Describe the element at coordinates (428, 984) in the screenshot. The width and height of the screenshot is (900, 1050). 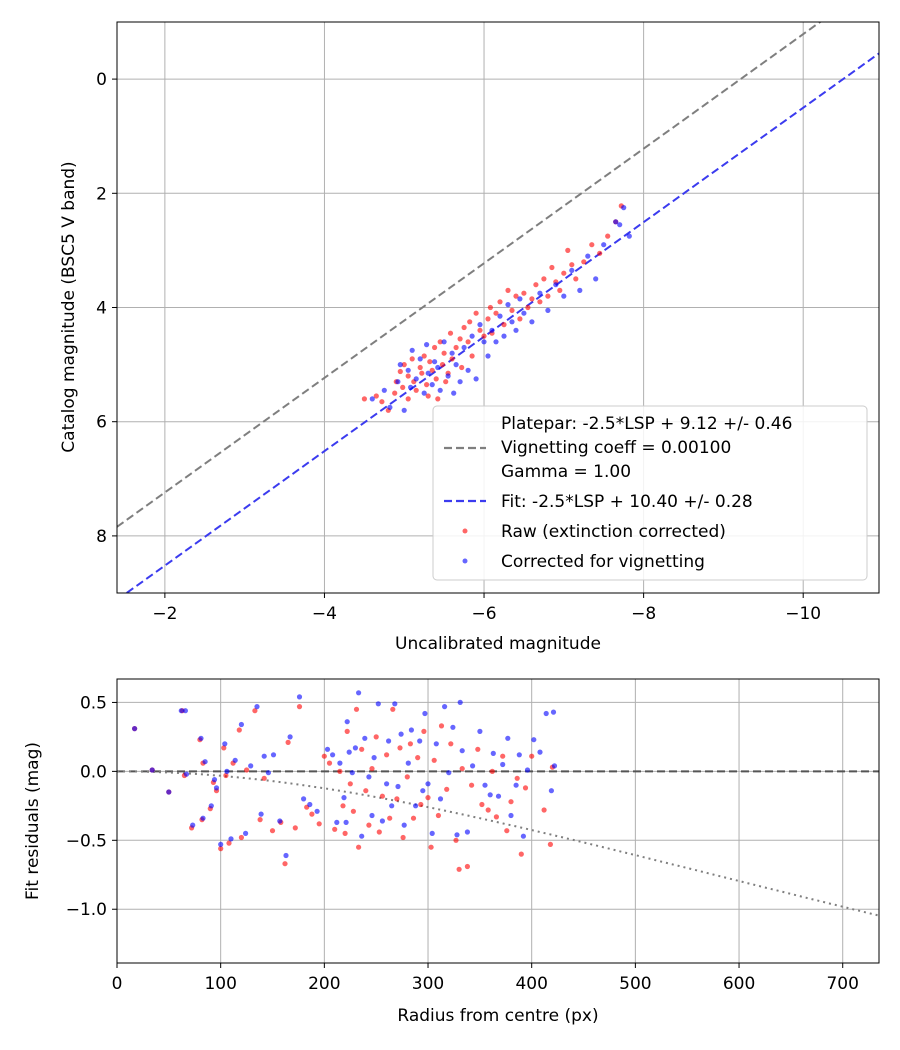
I see `bottom-x-tick-label: 300` at that location.